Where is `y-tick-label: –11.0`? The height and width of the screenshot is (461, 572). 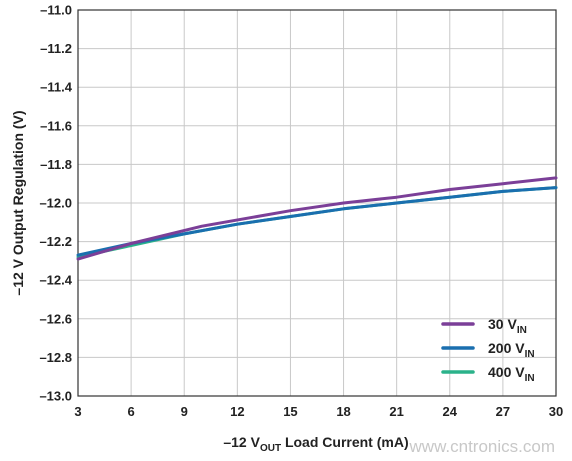 y-tick-label: –11.0 is located at coordinates (56, 10).